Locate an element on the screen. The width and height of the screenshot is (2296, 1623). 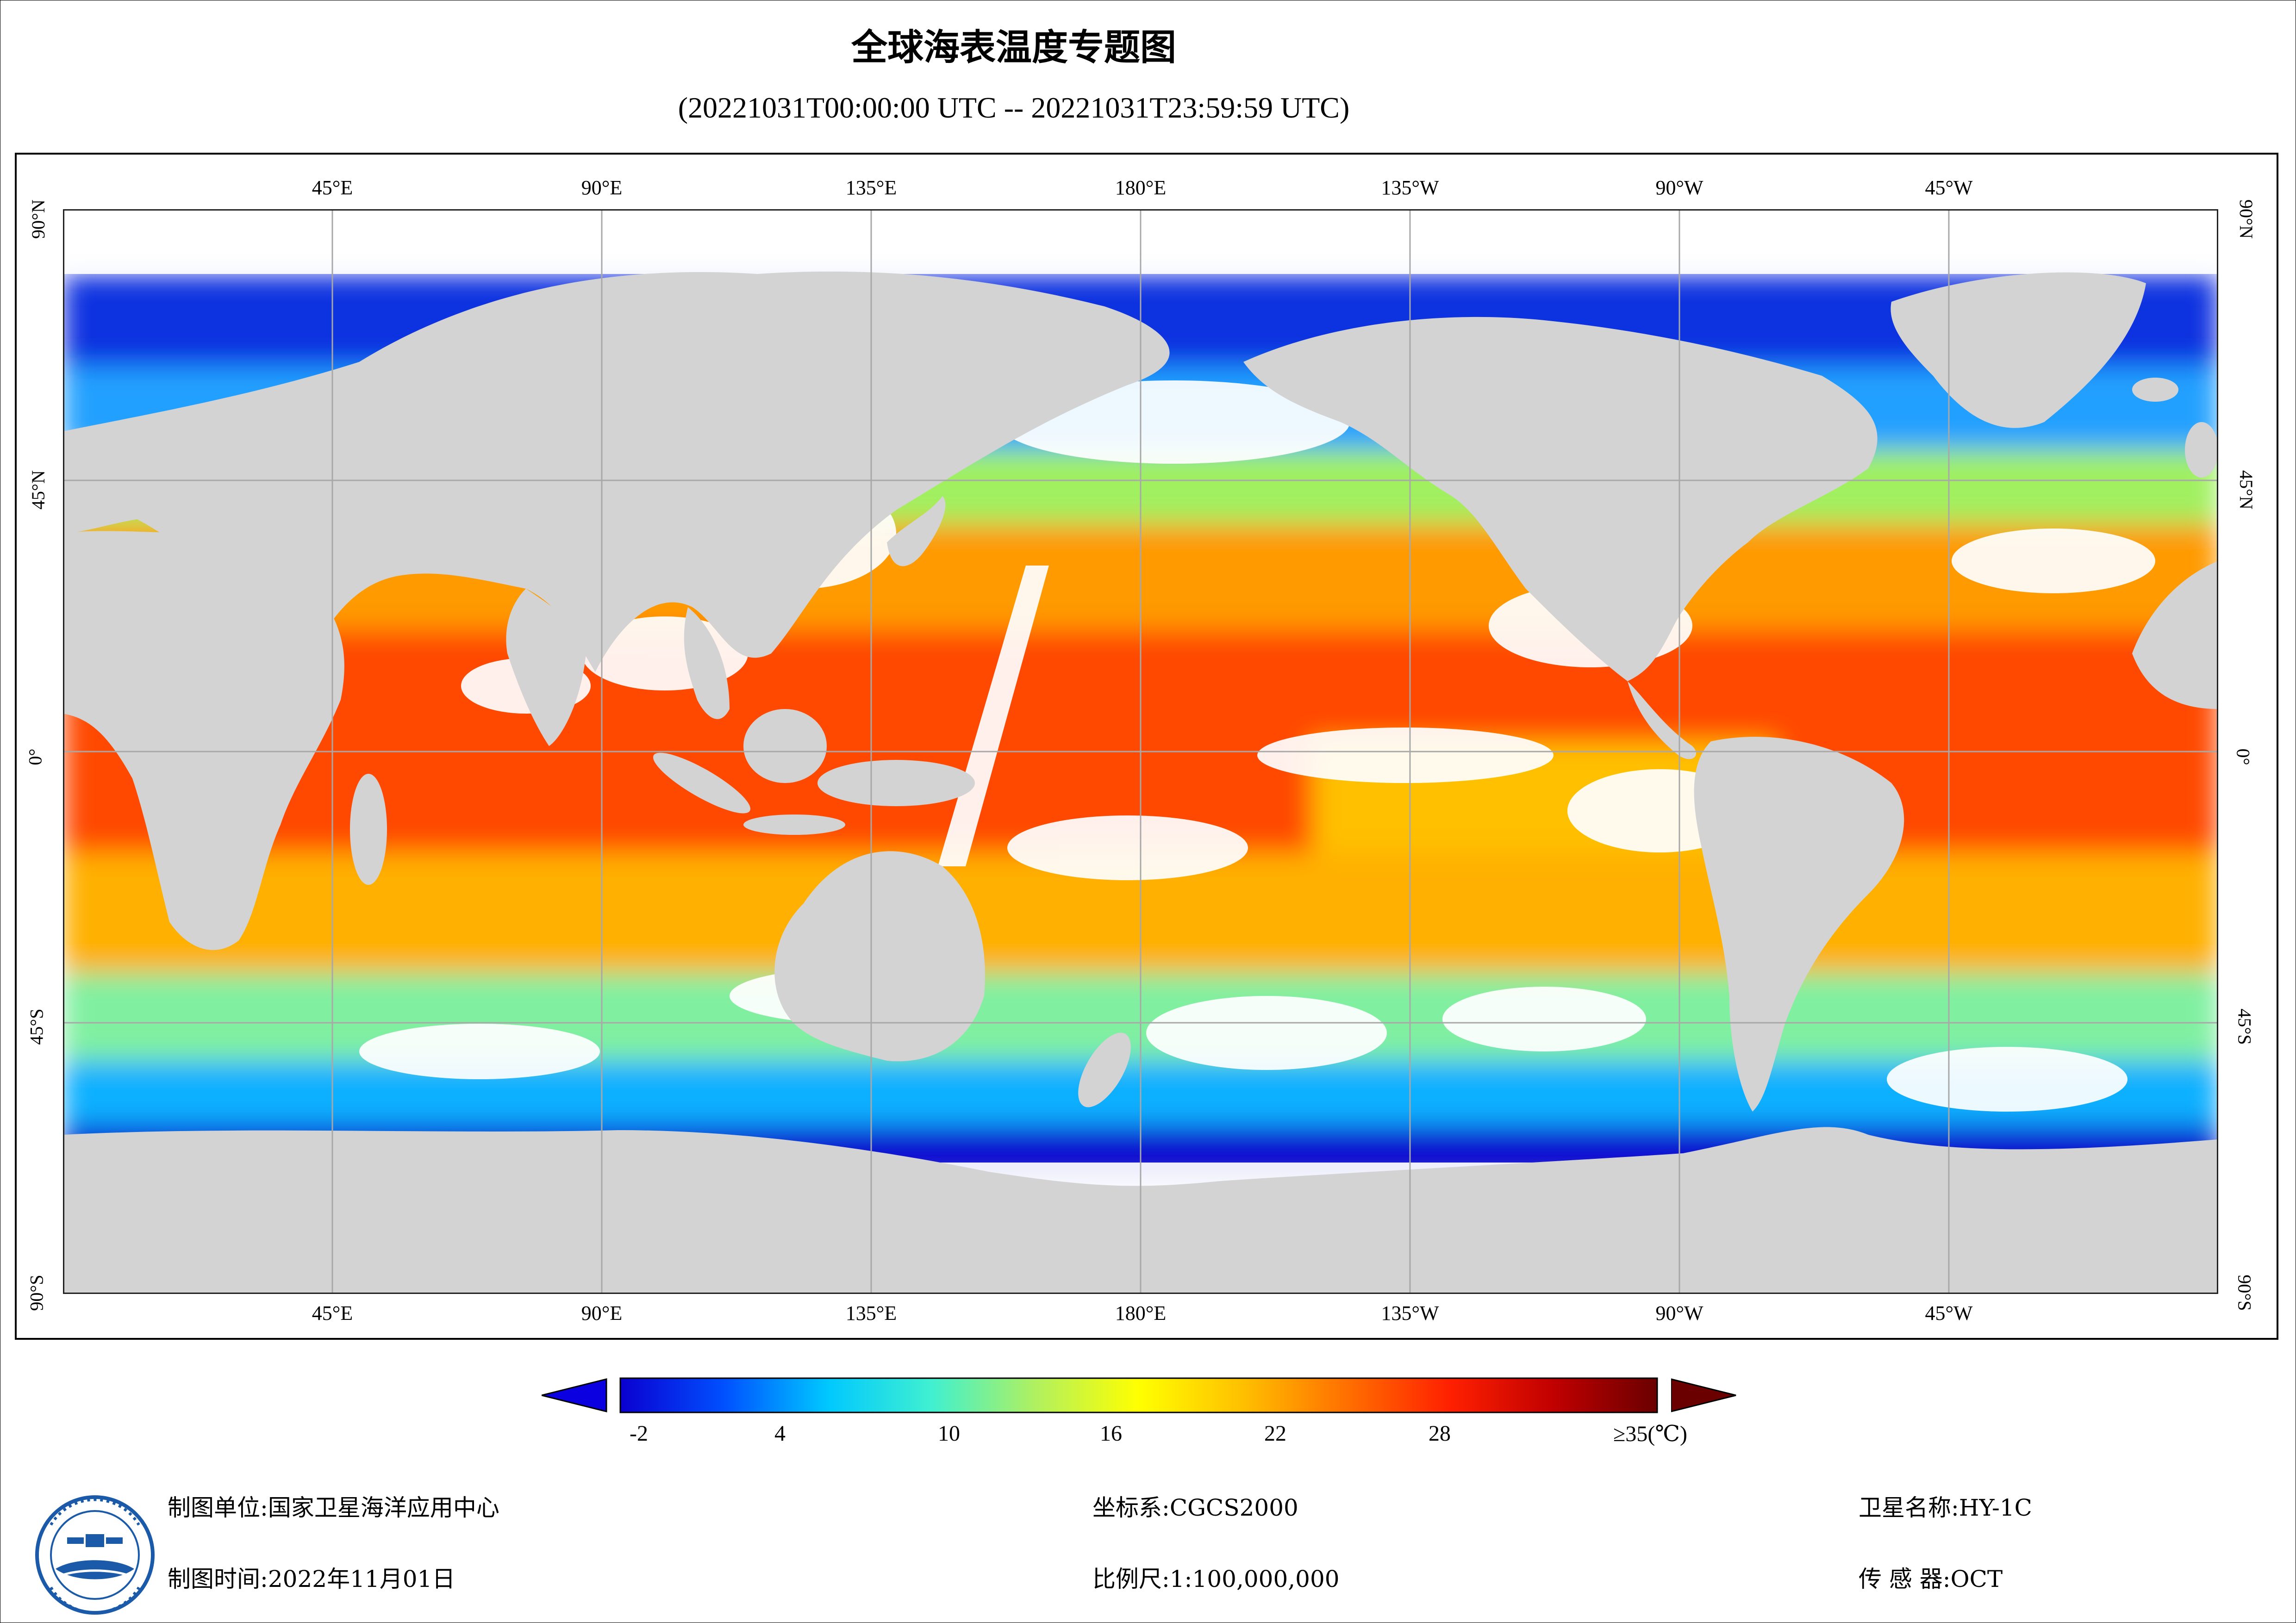
lon-label-top: 90°W is located at coordinates (1679, 187).